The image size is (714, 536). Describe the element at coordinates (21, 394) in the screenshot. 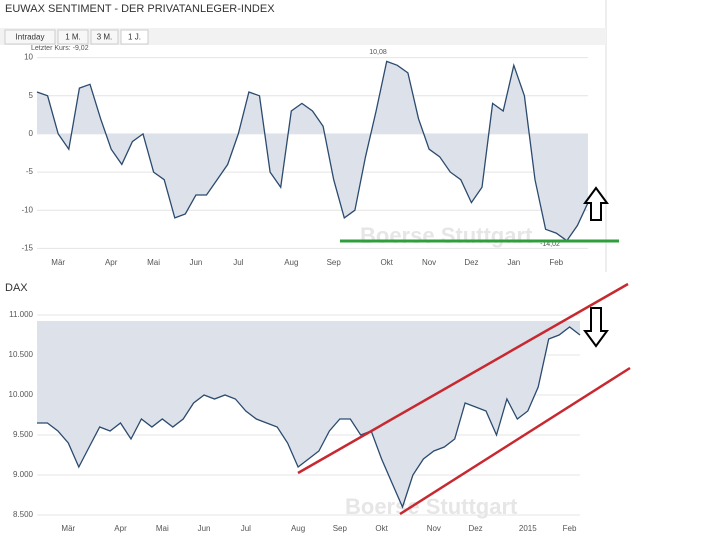

I see `y-tick-label: 10.000` at that location.